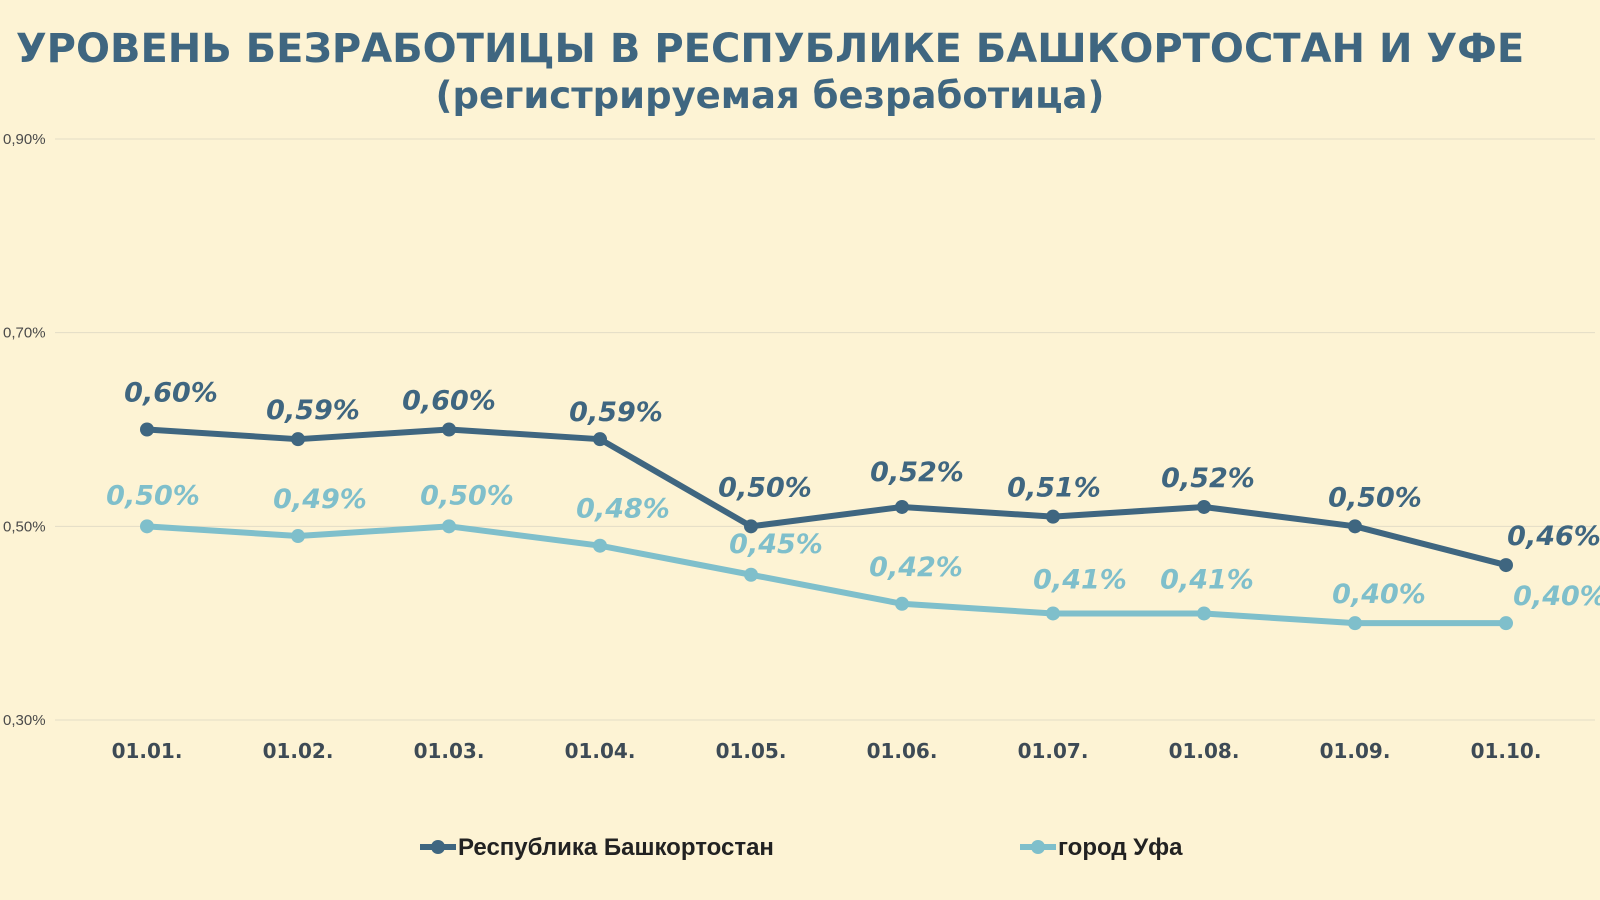 This screenshot has width=1600, height=900. I want to click on data-label: 0,45%, so click(776, 544).